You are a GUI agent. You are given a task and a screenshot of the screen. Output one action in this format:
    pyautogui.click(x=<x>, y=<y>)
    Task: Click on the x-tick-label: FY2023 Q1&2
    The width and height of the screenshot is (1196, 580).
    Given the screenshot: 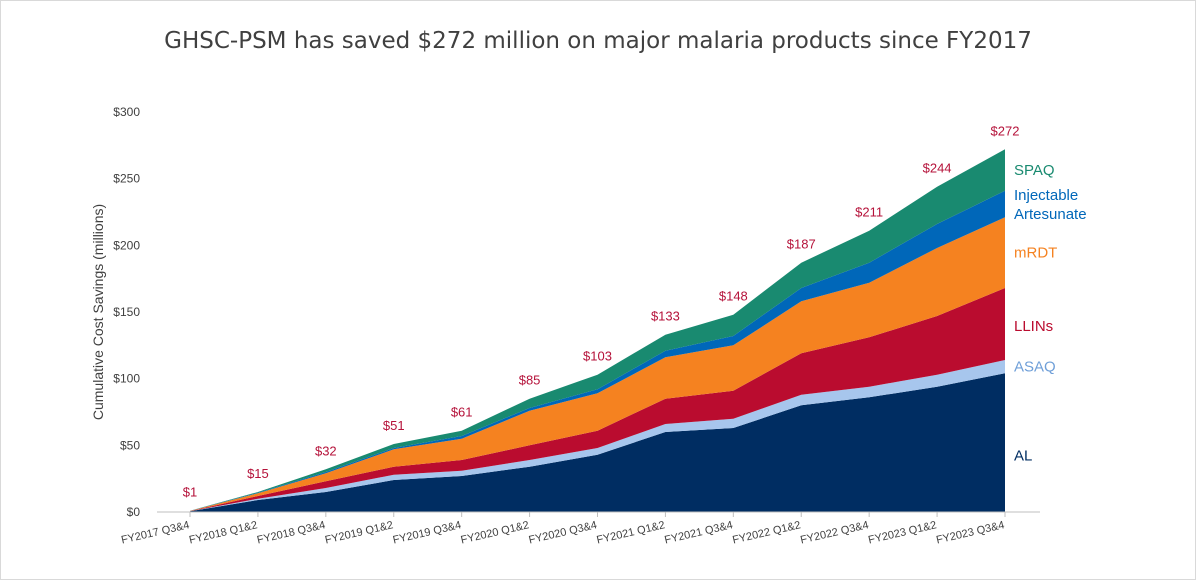 What is the action you would take?
    pyautogui.click(x=902, y=532)
    